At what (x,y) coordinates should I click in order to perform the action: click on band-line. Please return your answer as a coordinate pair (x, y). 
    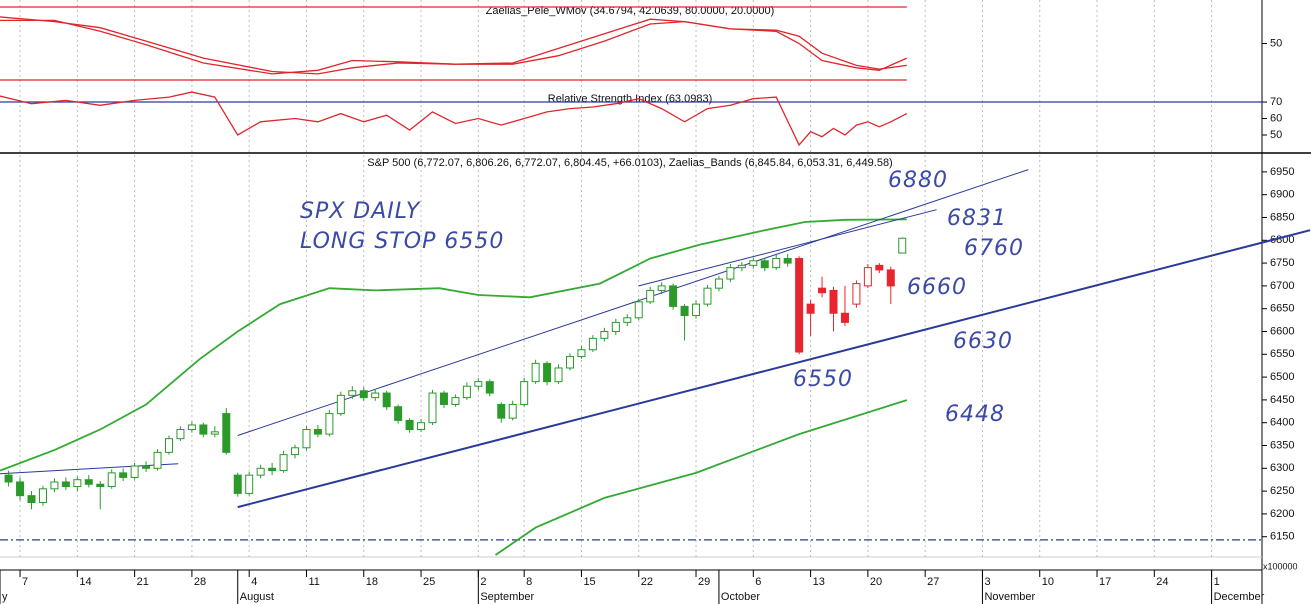
    Looking at the image, I should click on (701, 477).